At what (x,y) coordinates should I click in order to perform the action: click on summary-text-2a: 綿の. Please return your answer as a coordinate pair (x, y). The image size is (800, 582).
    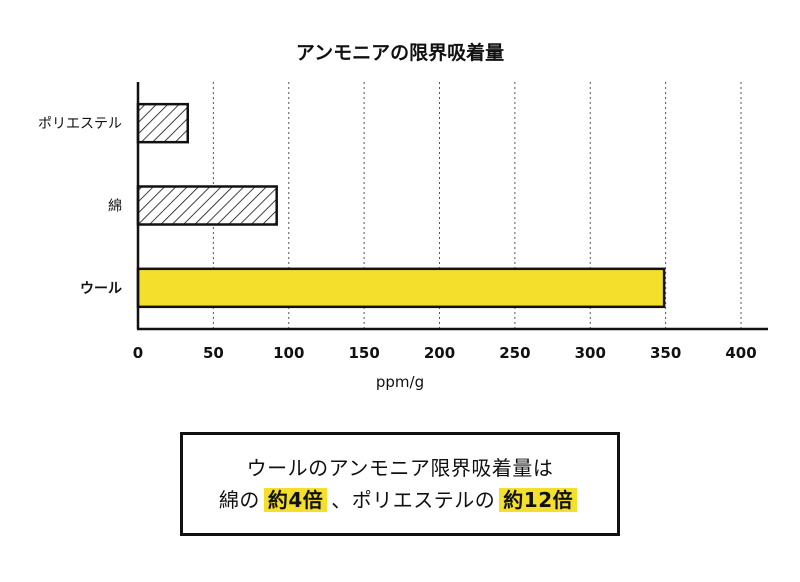
    Looking at the image, I should click on (239, 500).